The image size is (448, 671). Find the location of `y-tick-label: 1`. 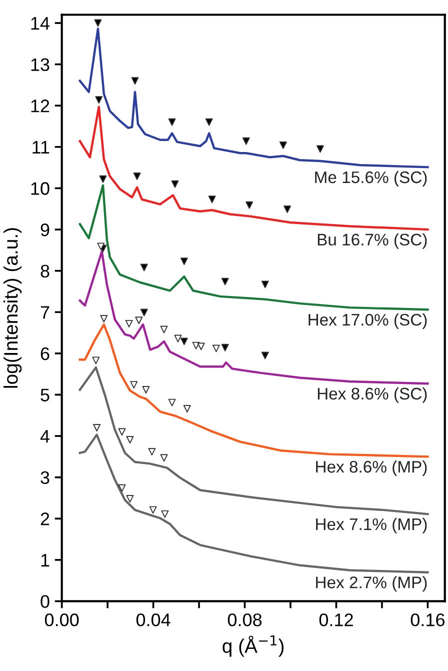

y-tick-label: 1 is located at coordinates (45, 560).